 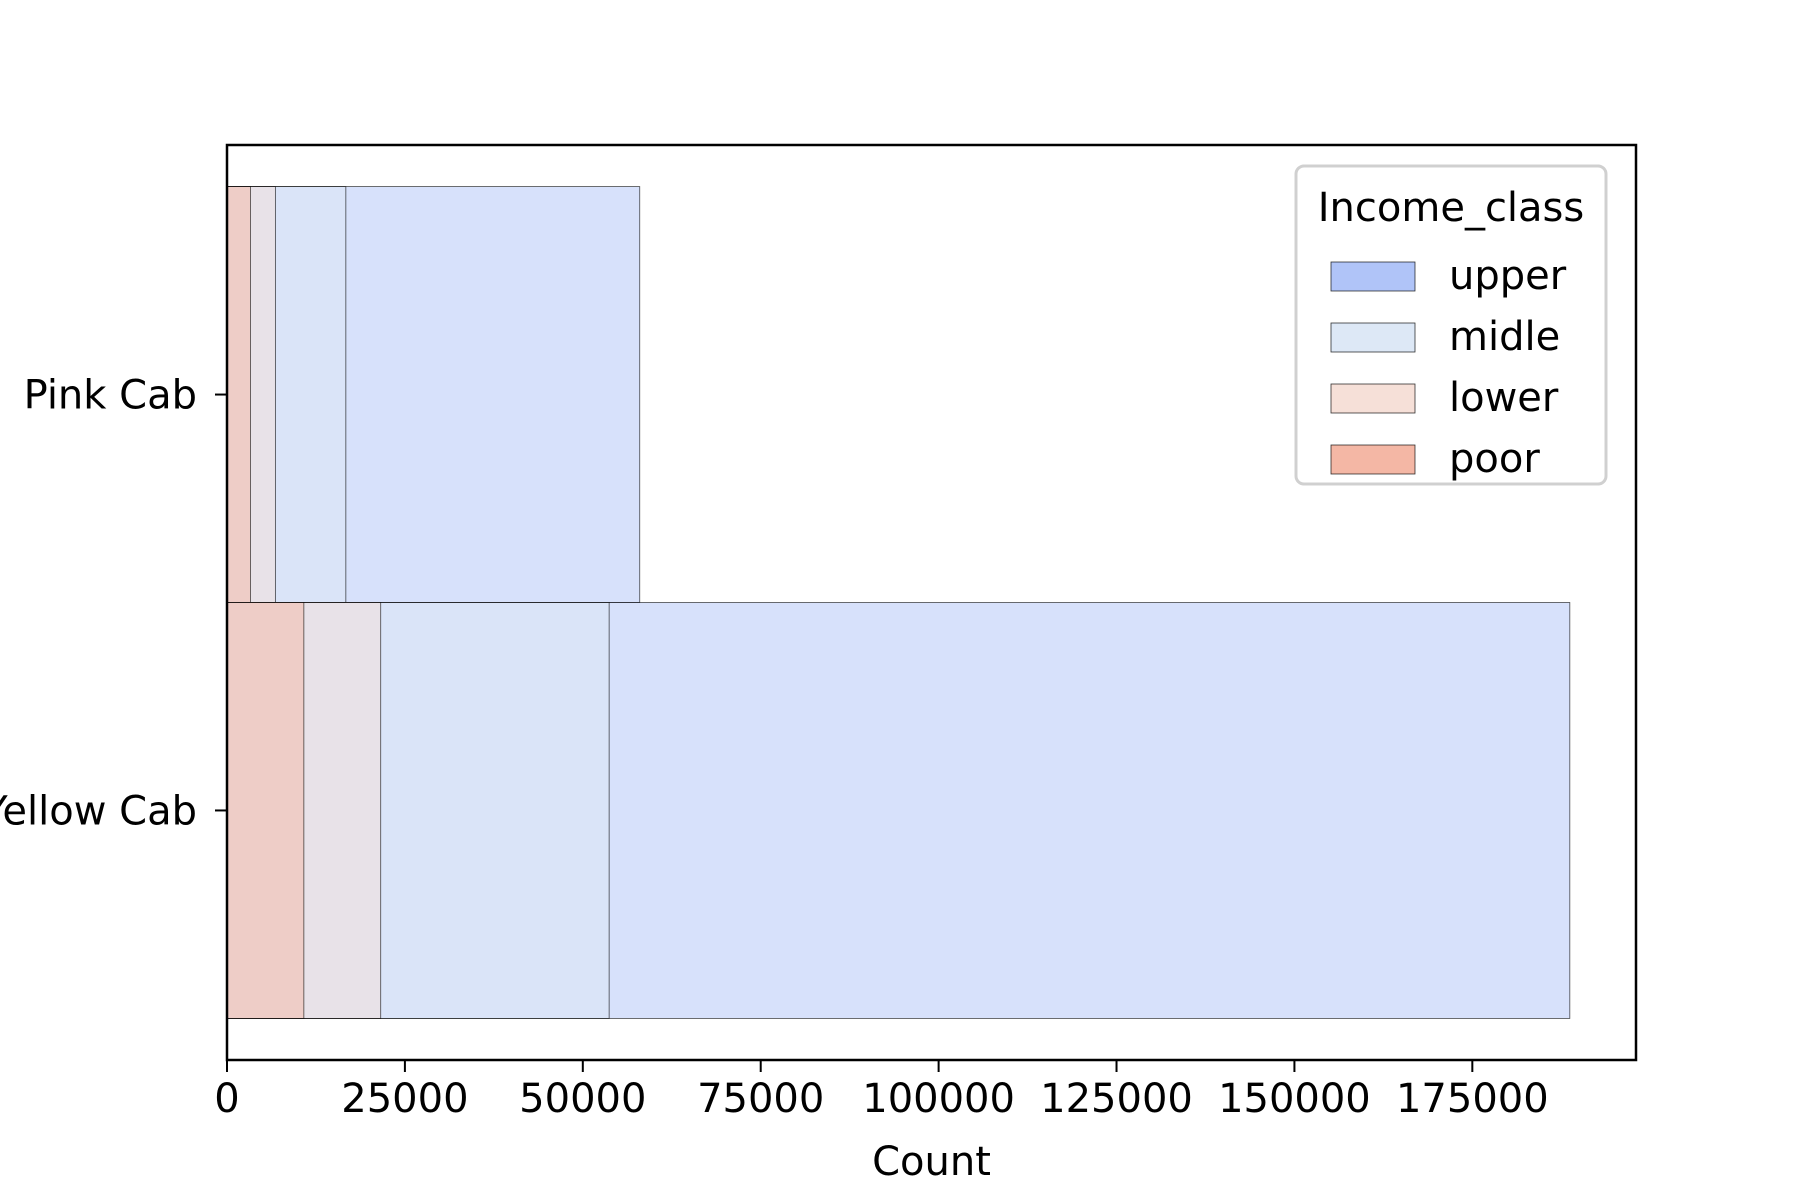 I want to click on legend-swatch-upper, so click(x=1373, y=276).